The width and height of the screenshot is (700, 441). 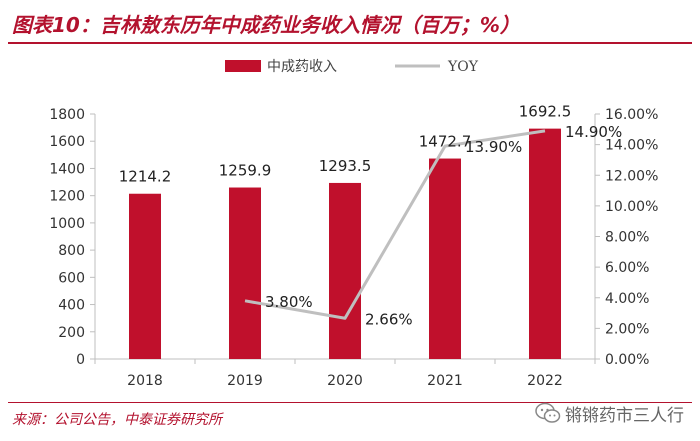 What do you see at coordinates (71, 278) in the screenshot?
I see `y-left-tick-label: 600` at bounding box center [71, 278].